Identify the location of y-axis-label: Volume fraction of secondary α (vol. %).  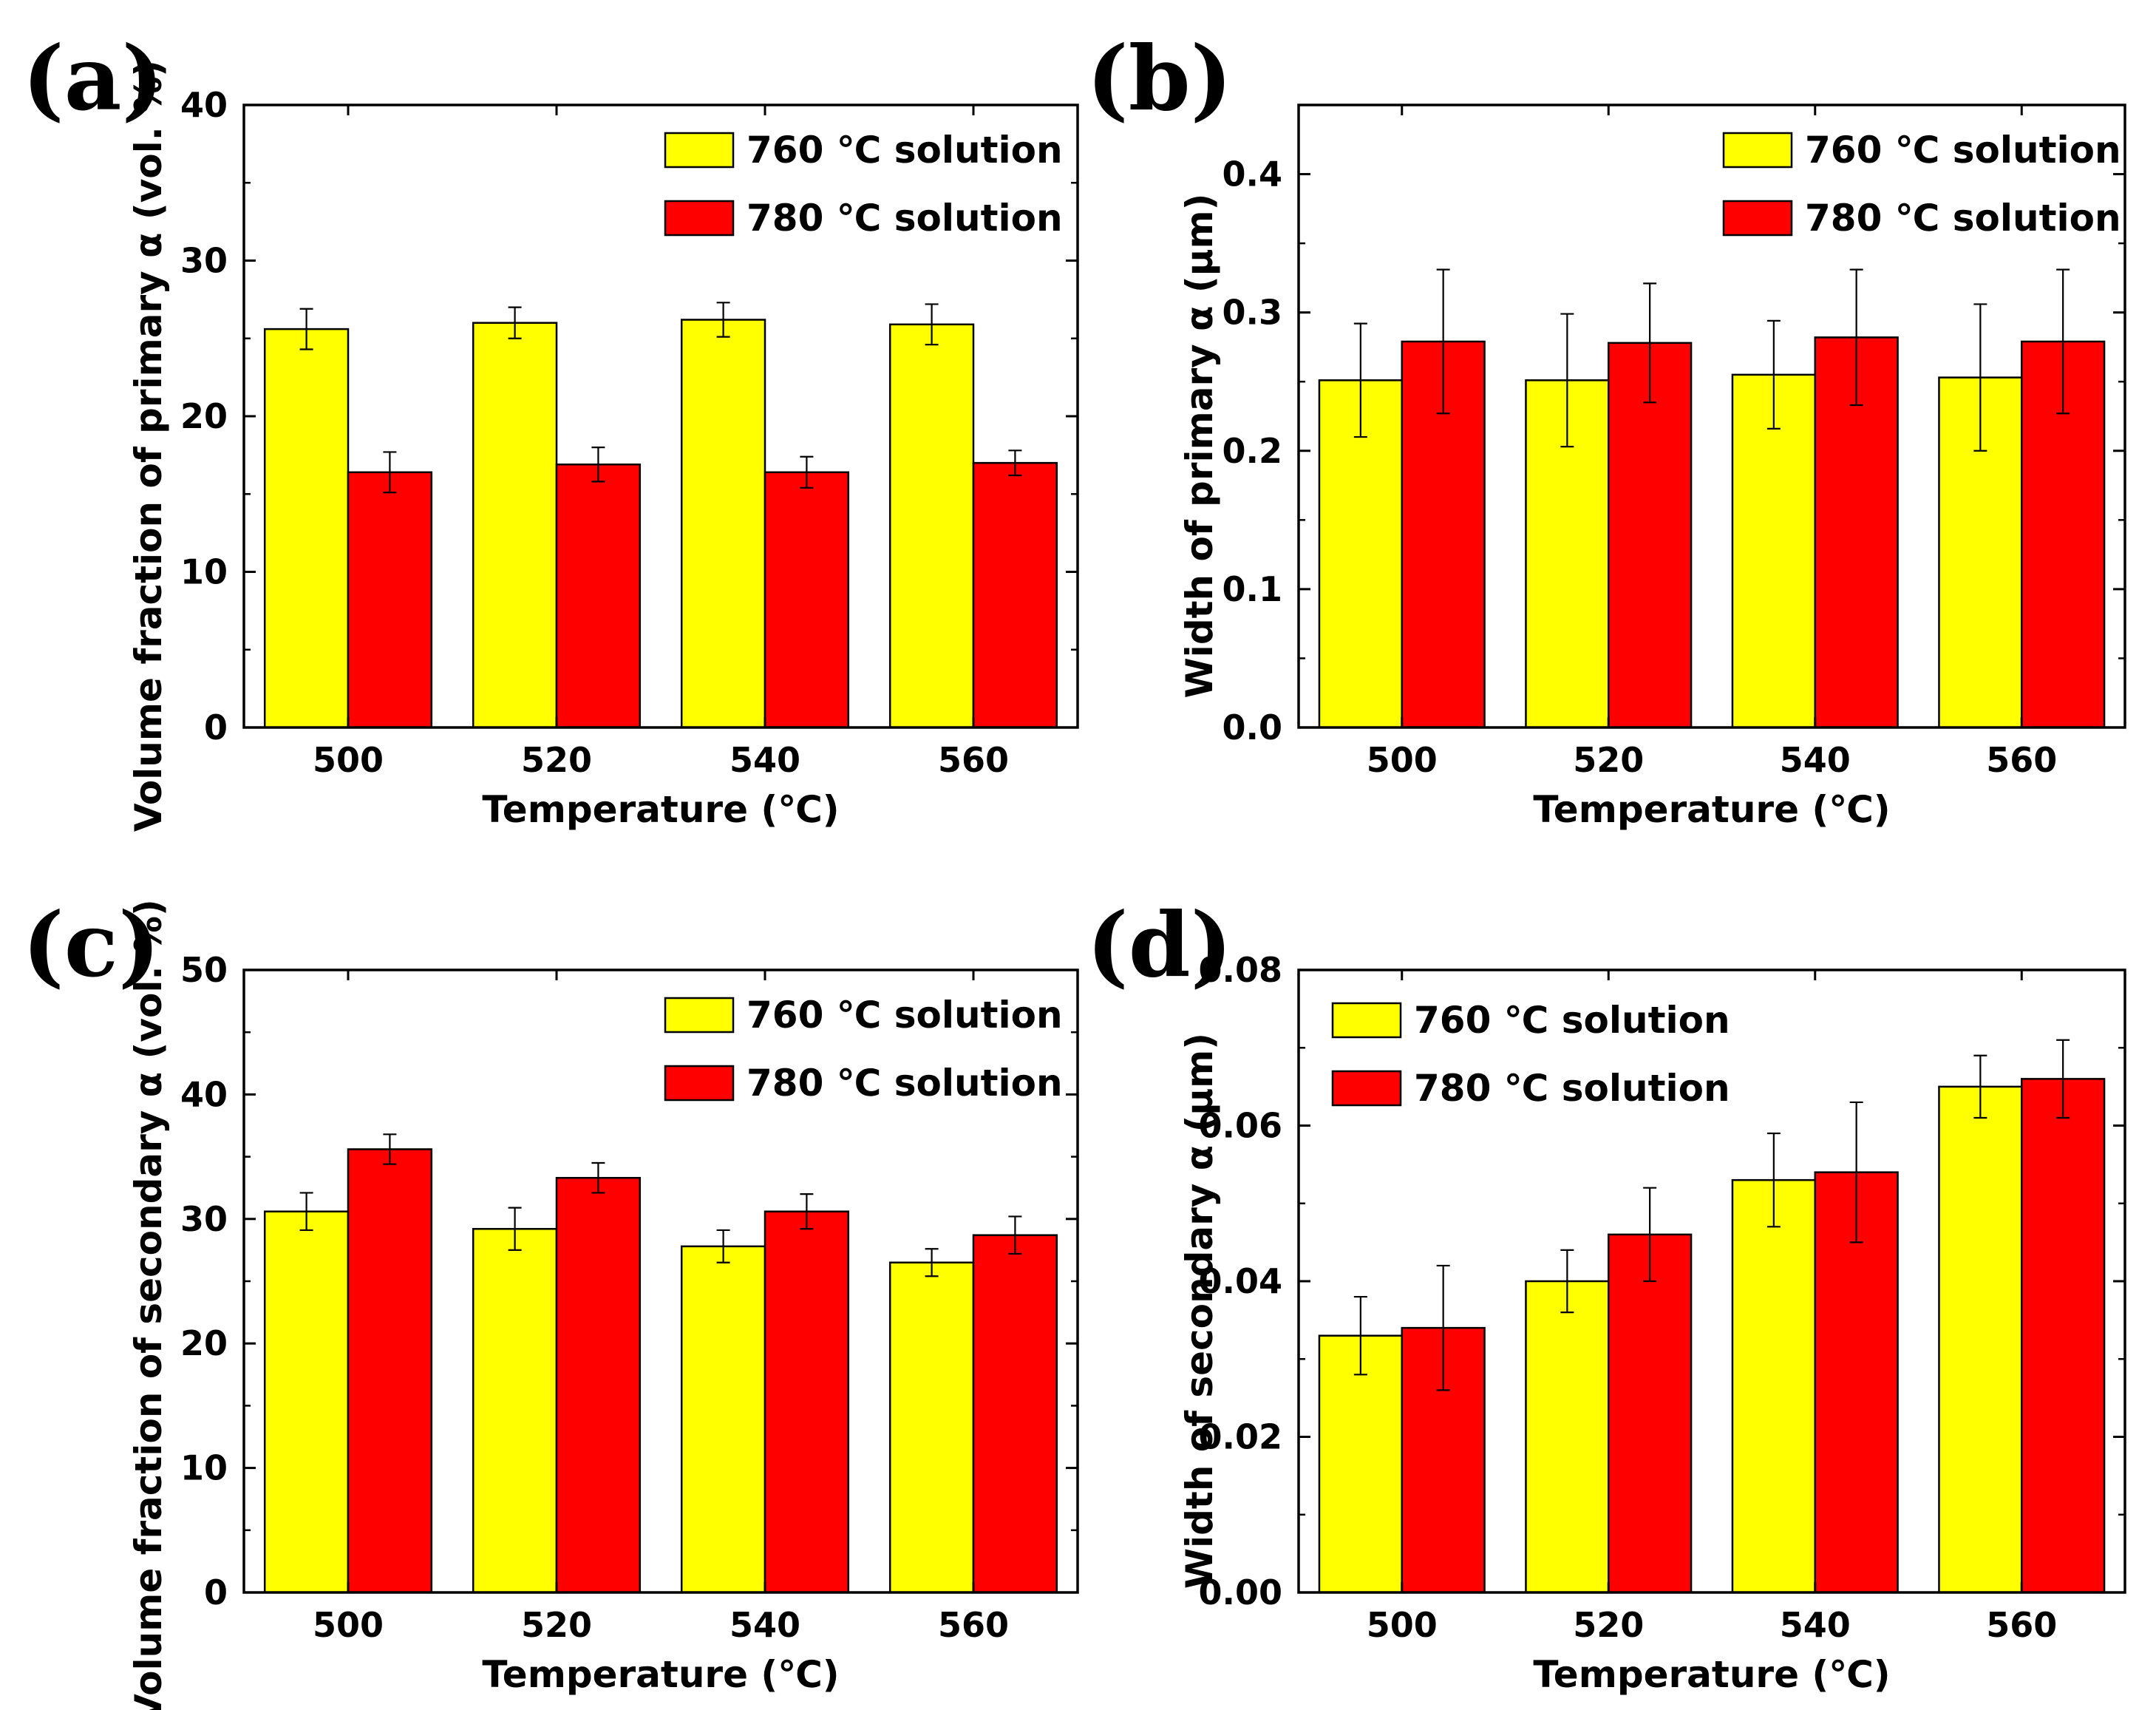
(148, 1304).